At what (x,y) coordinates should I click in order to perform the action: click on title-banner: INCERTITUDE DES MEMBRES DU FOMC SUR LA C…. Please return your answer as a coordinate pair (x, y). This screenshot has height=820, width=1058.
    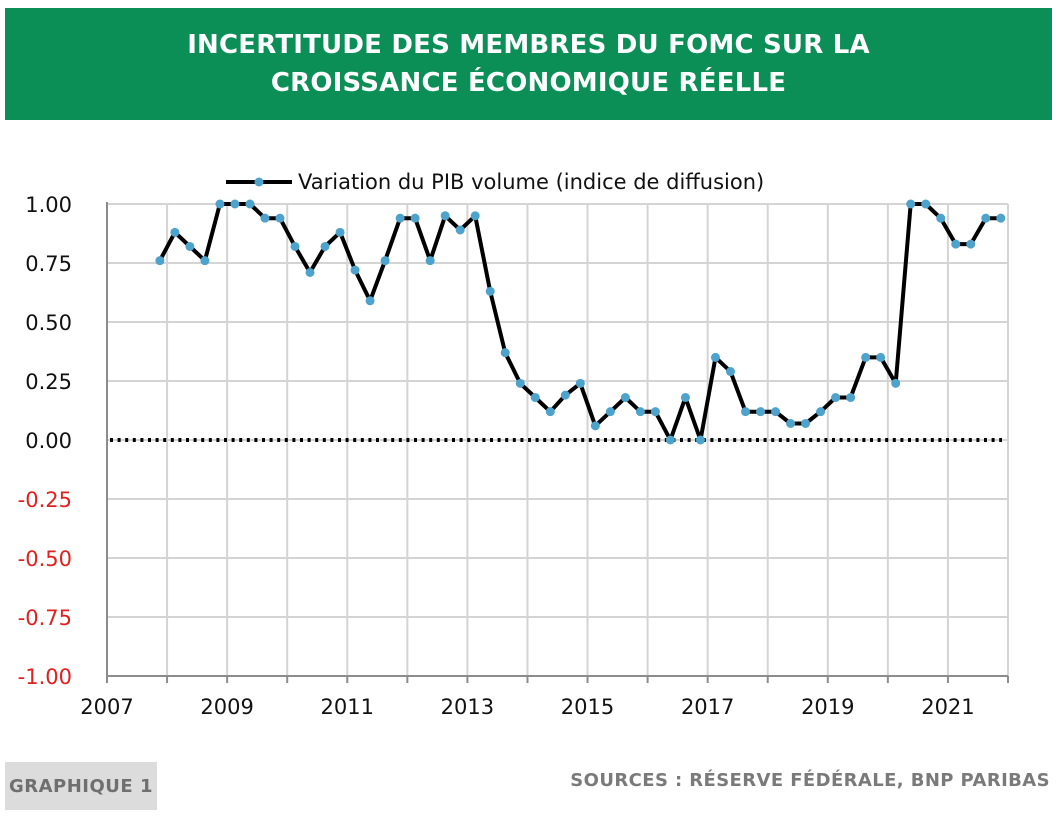
    Looking at the image, I should click on (528, 64).